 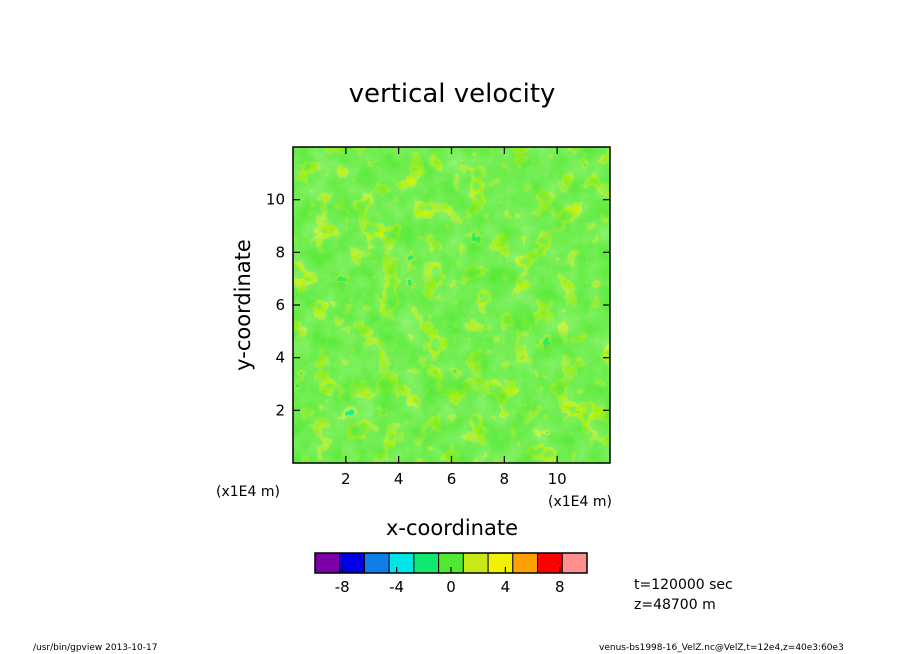 I want to click on x-axis-label: x-coordinate, so click(x=452, y=528).